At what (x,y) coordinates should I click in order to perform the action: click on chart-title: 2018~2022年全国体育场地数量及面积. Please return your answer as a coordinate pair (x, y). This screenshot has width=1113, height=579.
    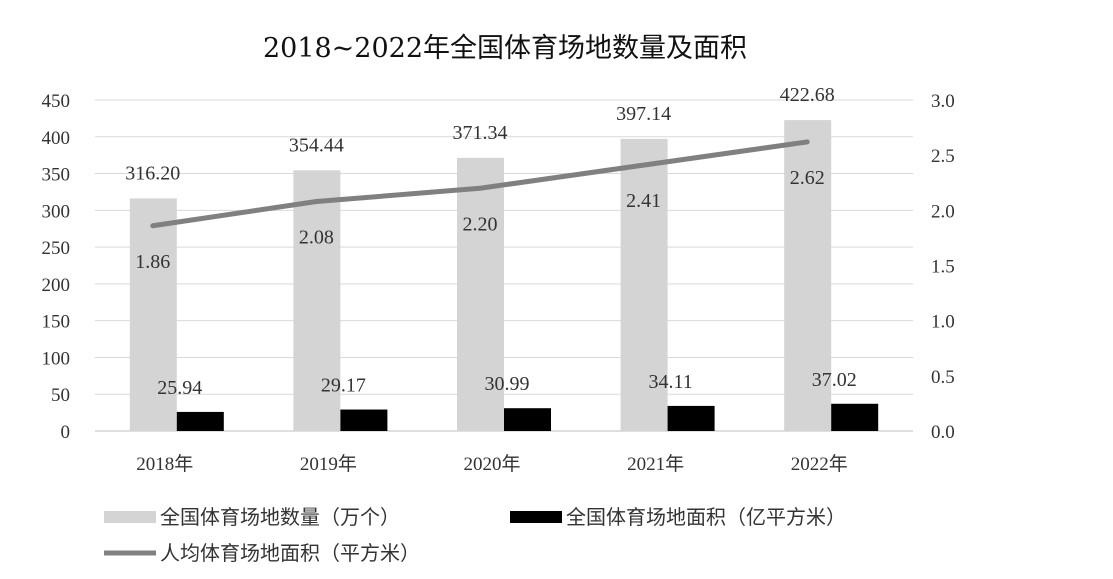
    Looking at the image, I should click on (505, 48).